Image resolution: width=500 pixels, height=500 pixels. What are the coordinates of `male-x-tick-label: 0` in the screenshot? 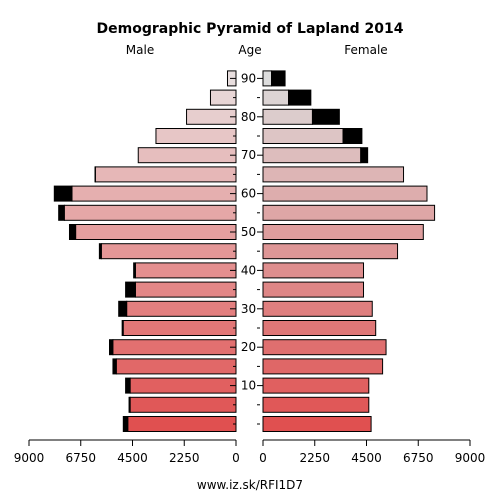 It's located at (236, 458).